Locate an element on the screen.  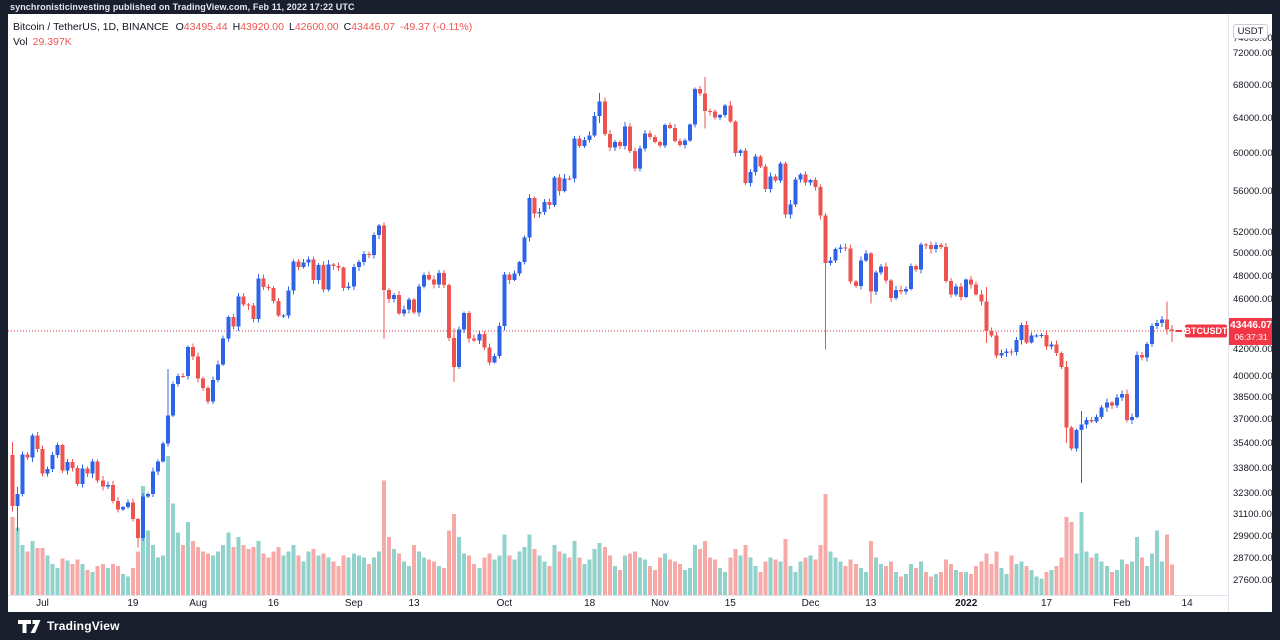
time-tick: Feb is located at coordinates (1122, 603).